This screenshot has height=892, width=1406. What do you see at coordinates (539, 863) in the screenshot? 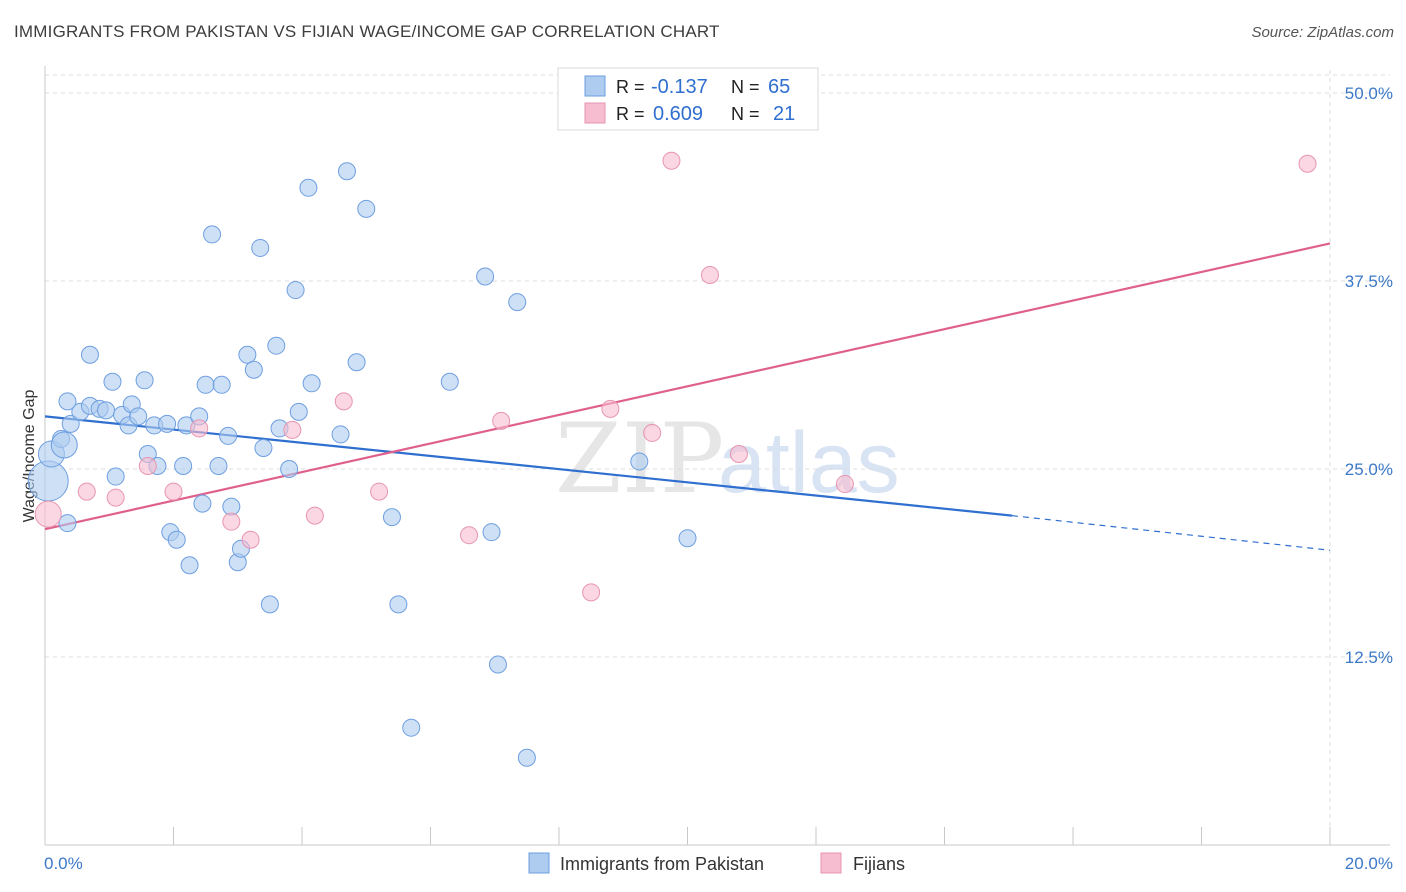
I see `legend-swatch-pakistan` at bounding box center [539, 863].